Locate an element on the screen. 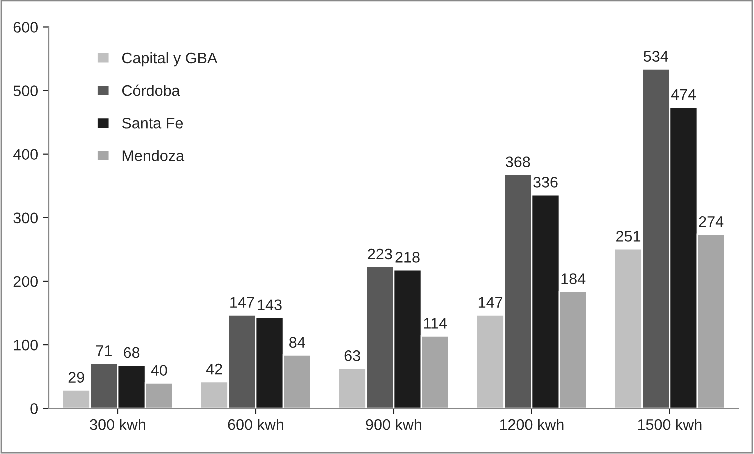  y-tick-label: 100 is located at coordinates (26, 345).